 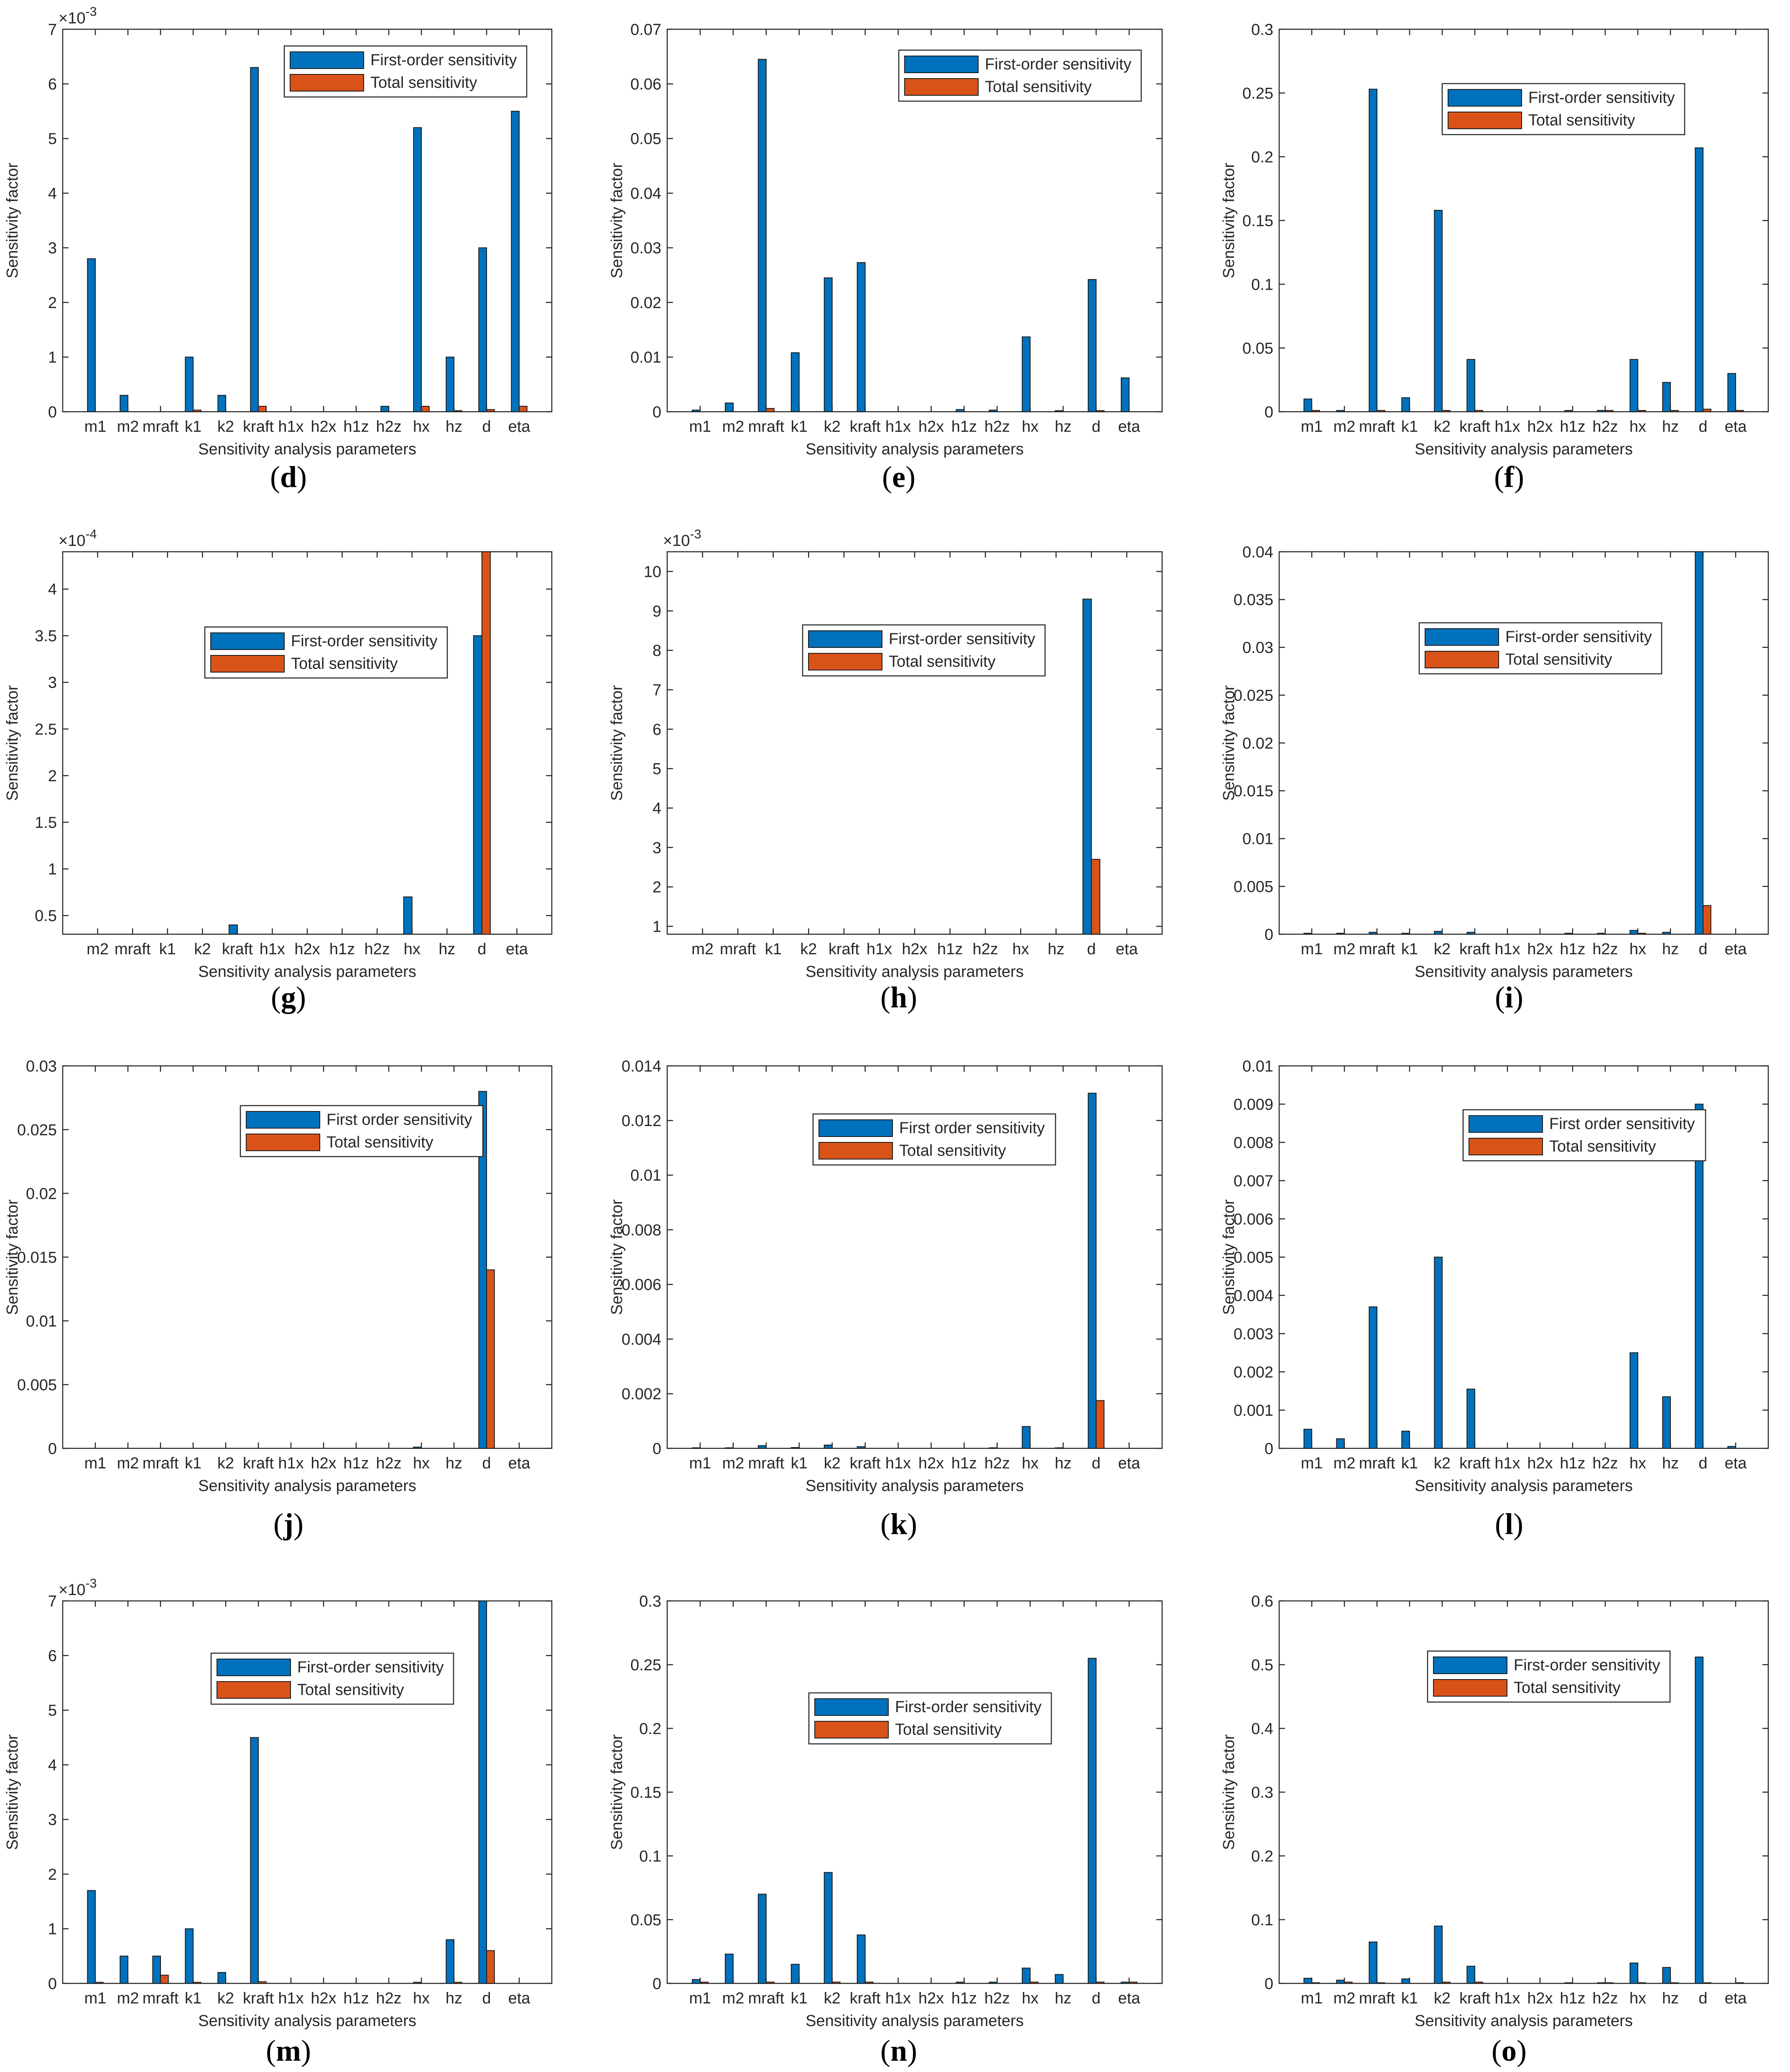 I want to click on bar-first-order-kraft, so click(x=233, y=929).